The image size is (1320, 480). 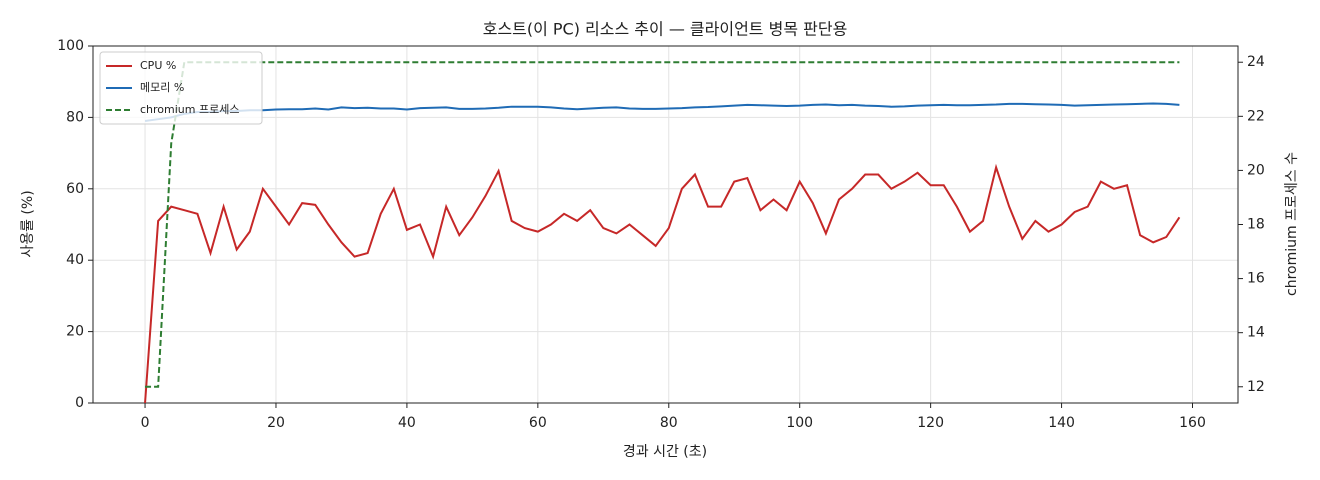 What do you see at coordinates (75, 189) in the screenshot?
I see `y-tick-label: 60` at bounding box center [75, 189].